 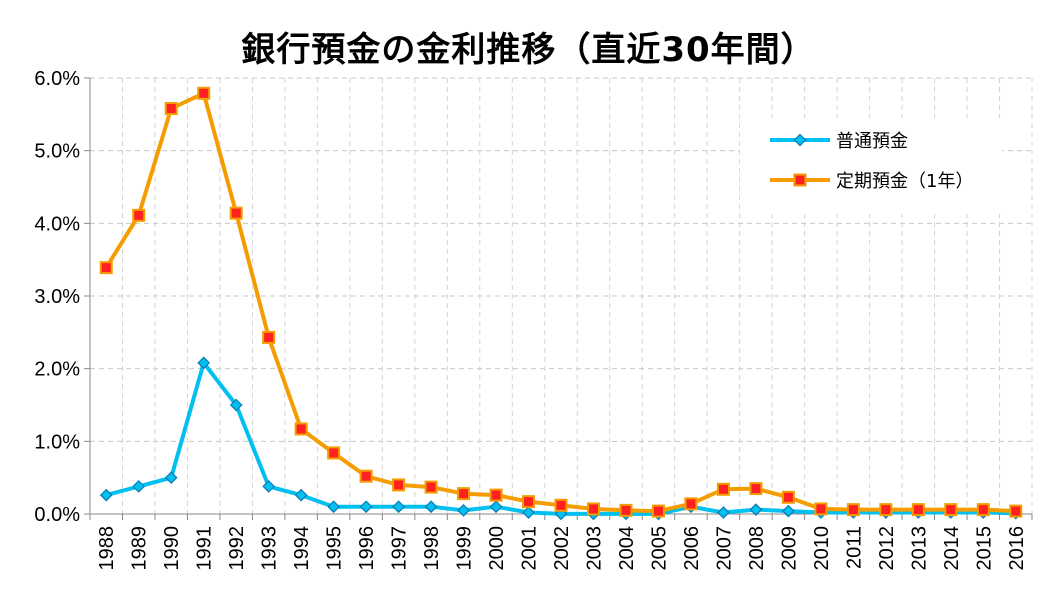 I want to click on legend-background, so click(x=871, y=166).